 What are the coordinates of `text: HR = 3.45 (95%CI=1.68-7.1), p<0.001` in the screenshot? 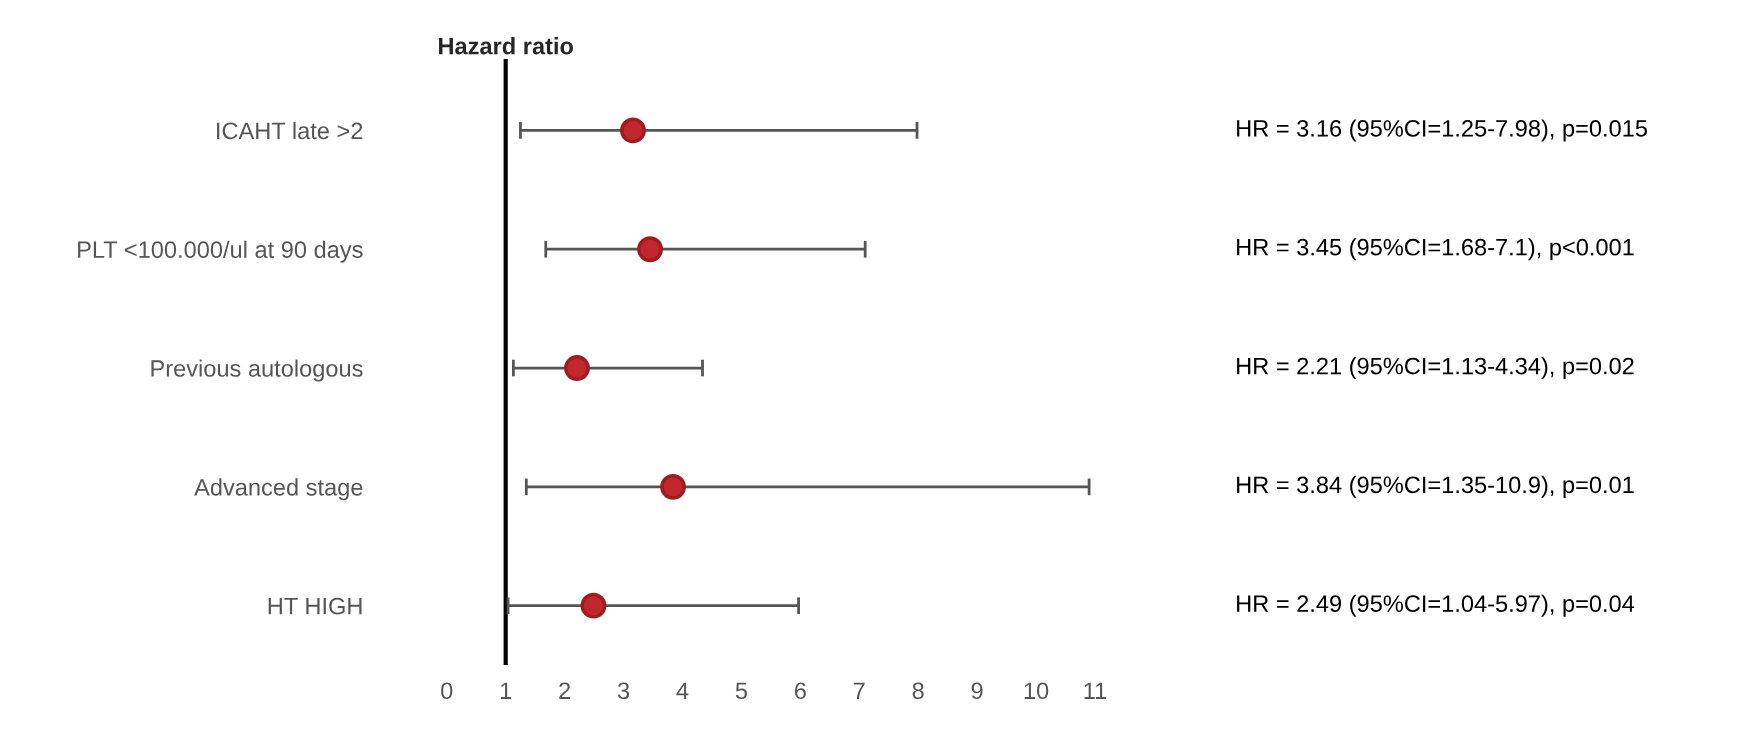 It's located at (1435, 249).